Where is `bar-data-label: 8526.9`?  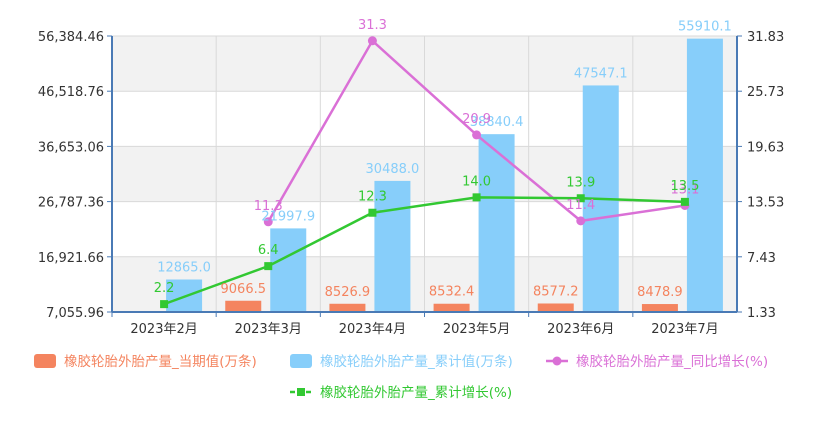
bar-data-label: 8526.9 is located at coordinates (348, 292).